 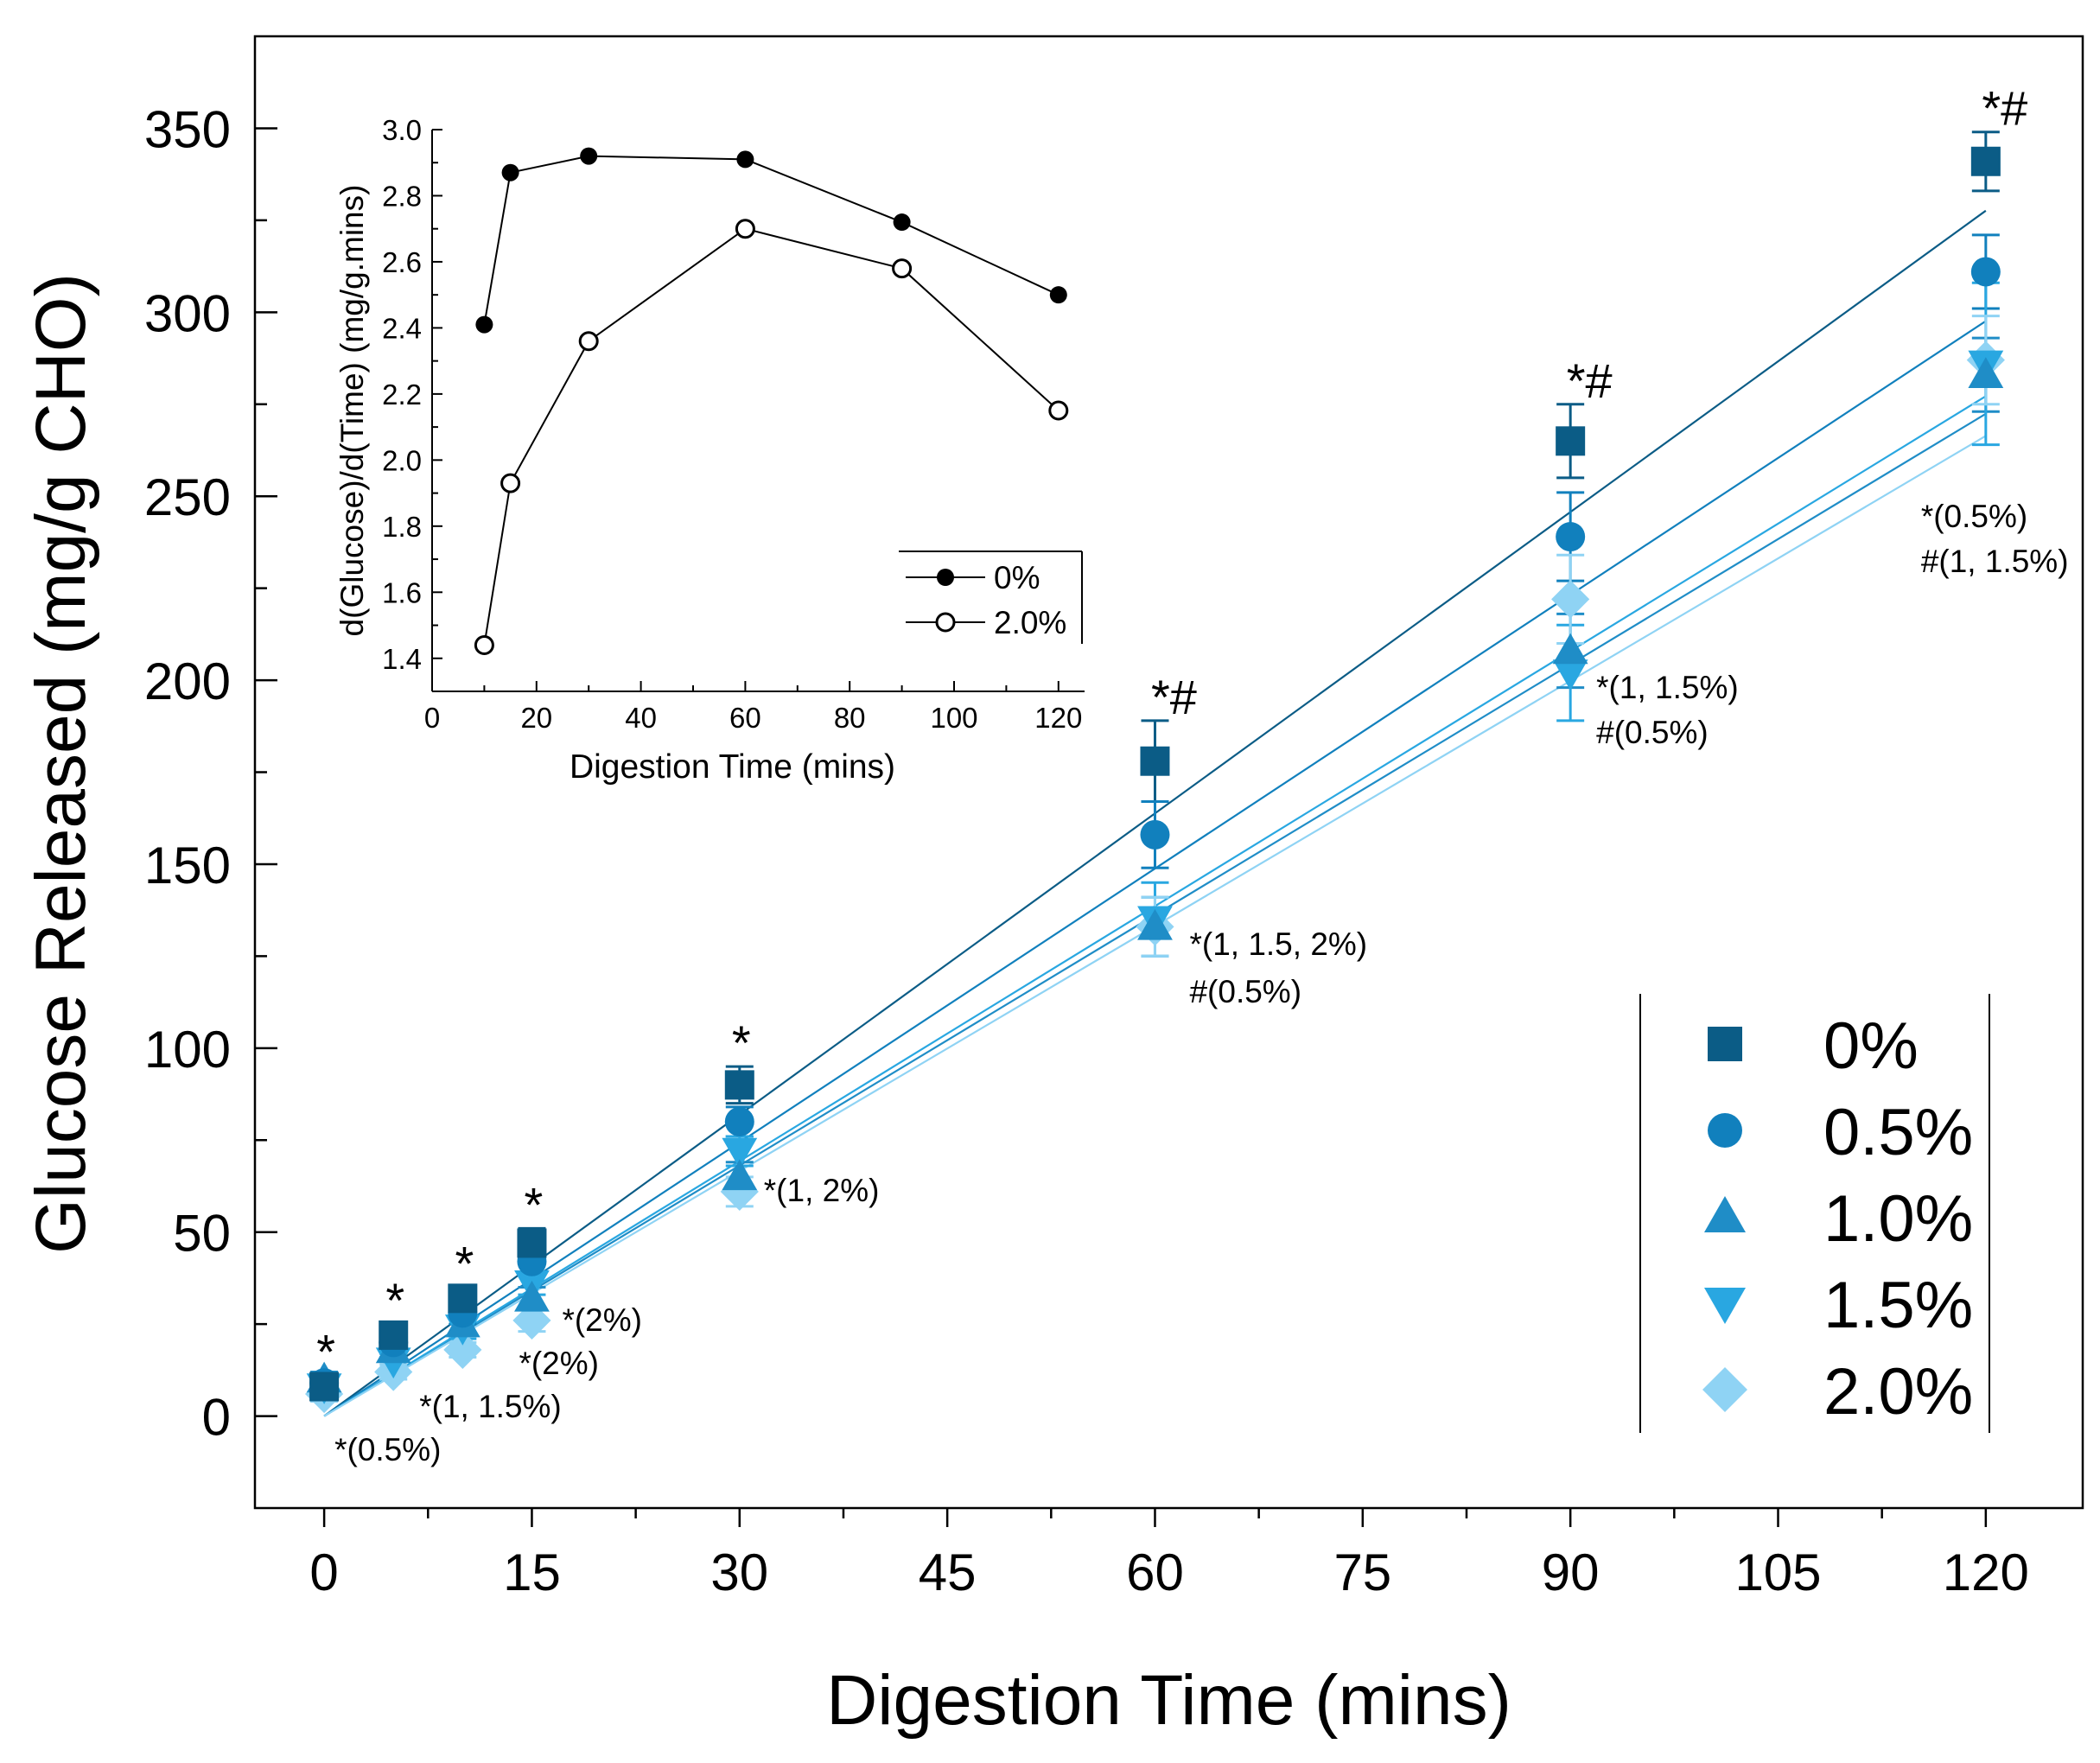 I want to click on y-tick-label: 100, so click(x=187, y=1050).